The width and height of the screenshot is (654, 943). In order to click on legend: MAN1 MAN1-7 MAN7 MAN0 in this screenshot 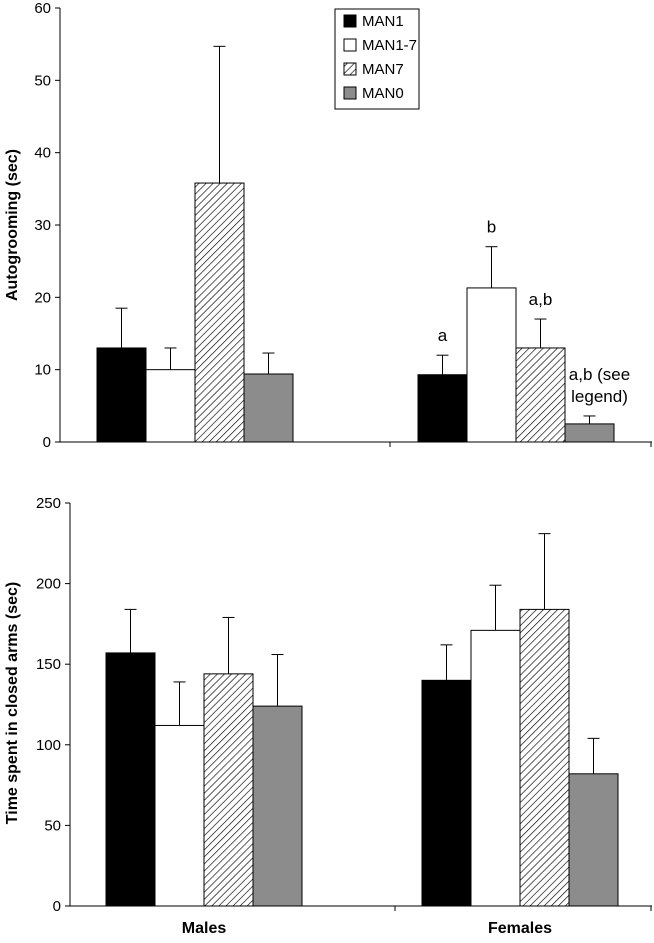, I will do `click(377, 59)`.